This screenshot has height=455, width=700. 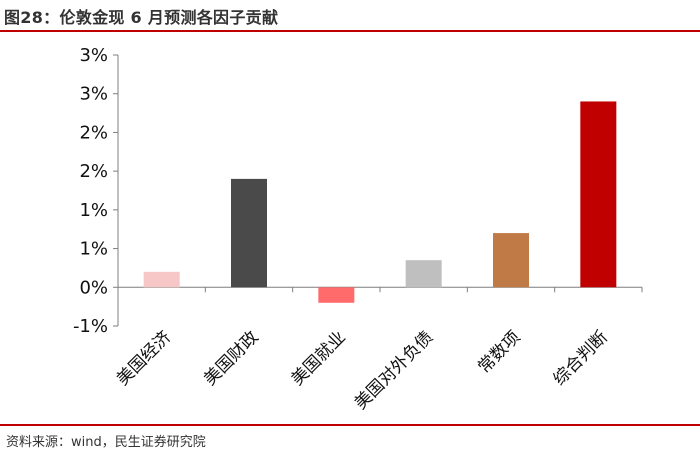 I want to click on page-title: 图28：伦敦金现 6 月预测各因子贡献, so click(x=141, y=17).